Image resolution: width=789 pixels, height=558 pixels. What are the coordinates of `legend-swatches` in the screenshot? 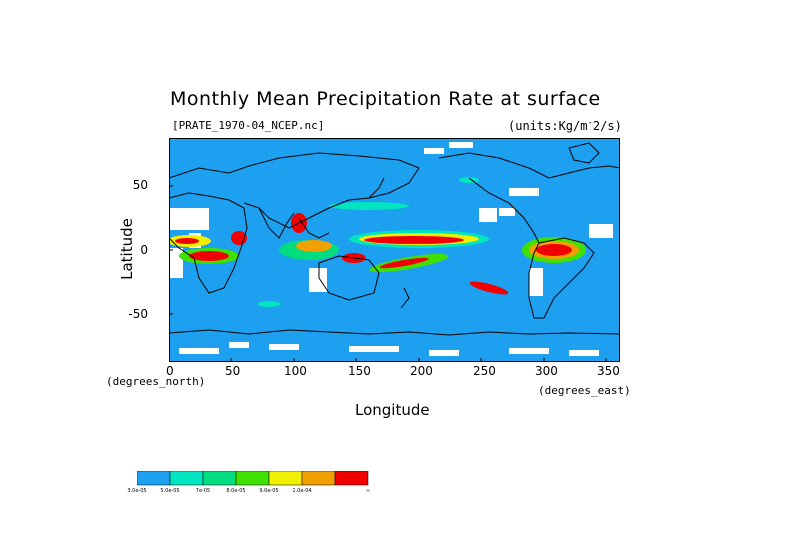 It's located at (253, 478).